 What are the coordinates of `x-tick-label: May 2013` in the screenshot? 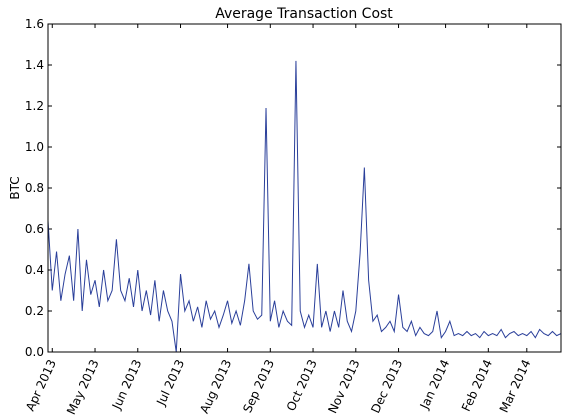 It's located at (83, 386).